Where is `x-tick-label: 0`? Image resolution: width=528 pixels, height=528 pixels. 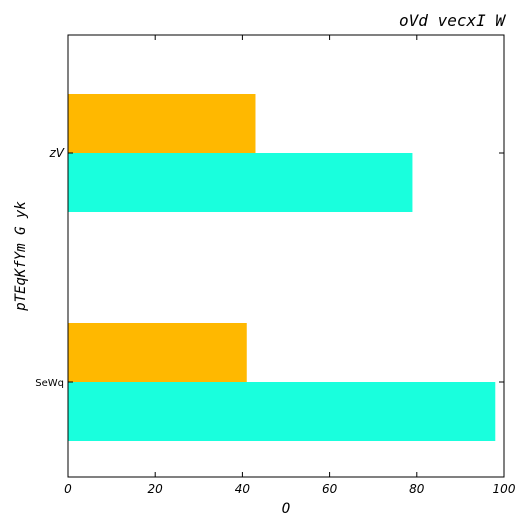
x-tick-label: 0 is located at coordinates (68, 489).